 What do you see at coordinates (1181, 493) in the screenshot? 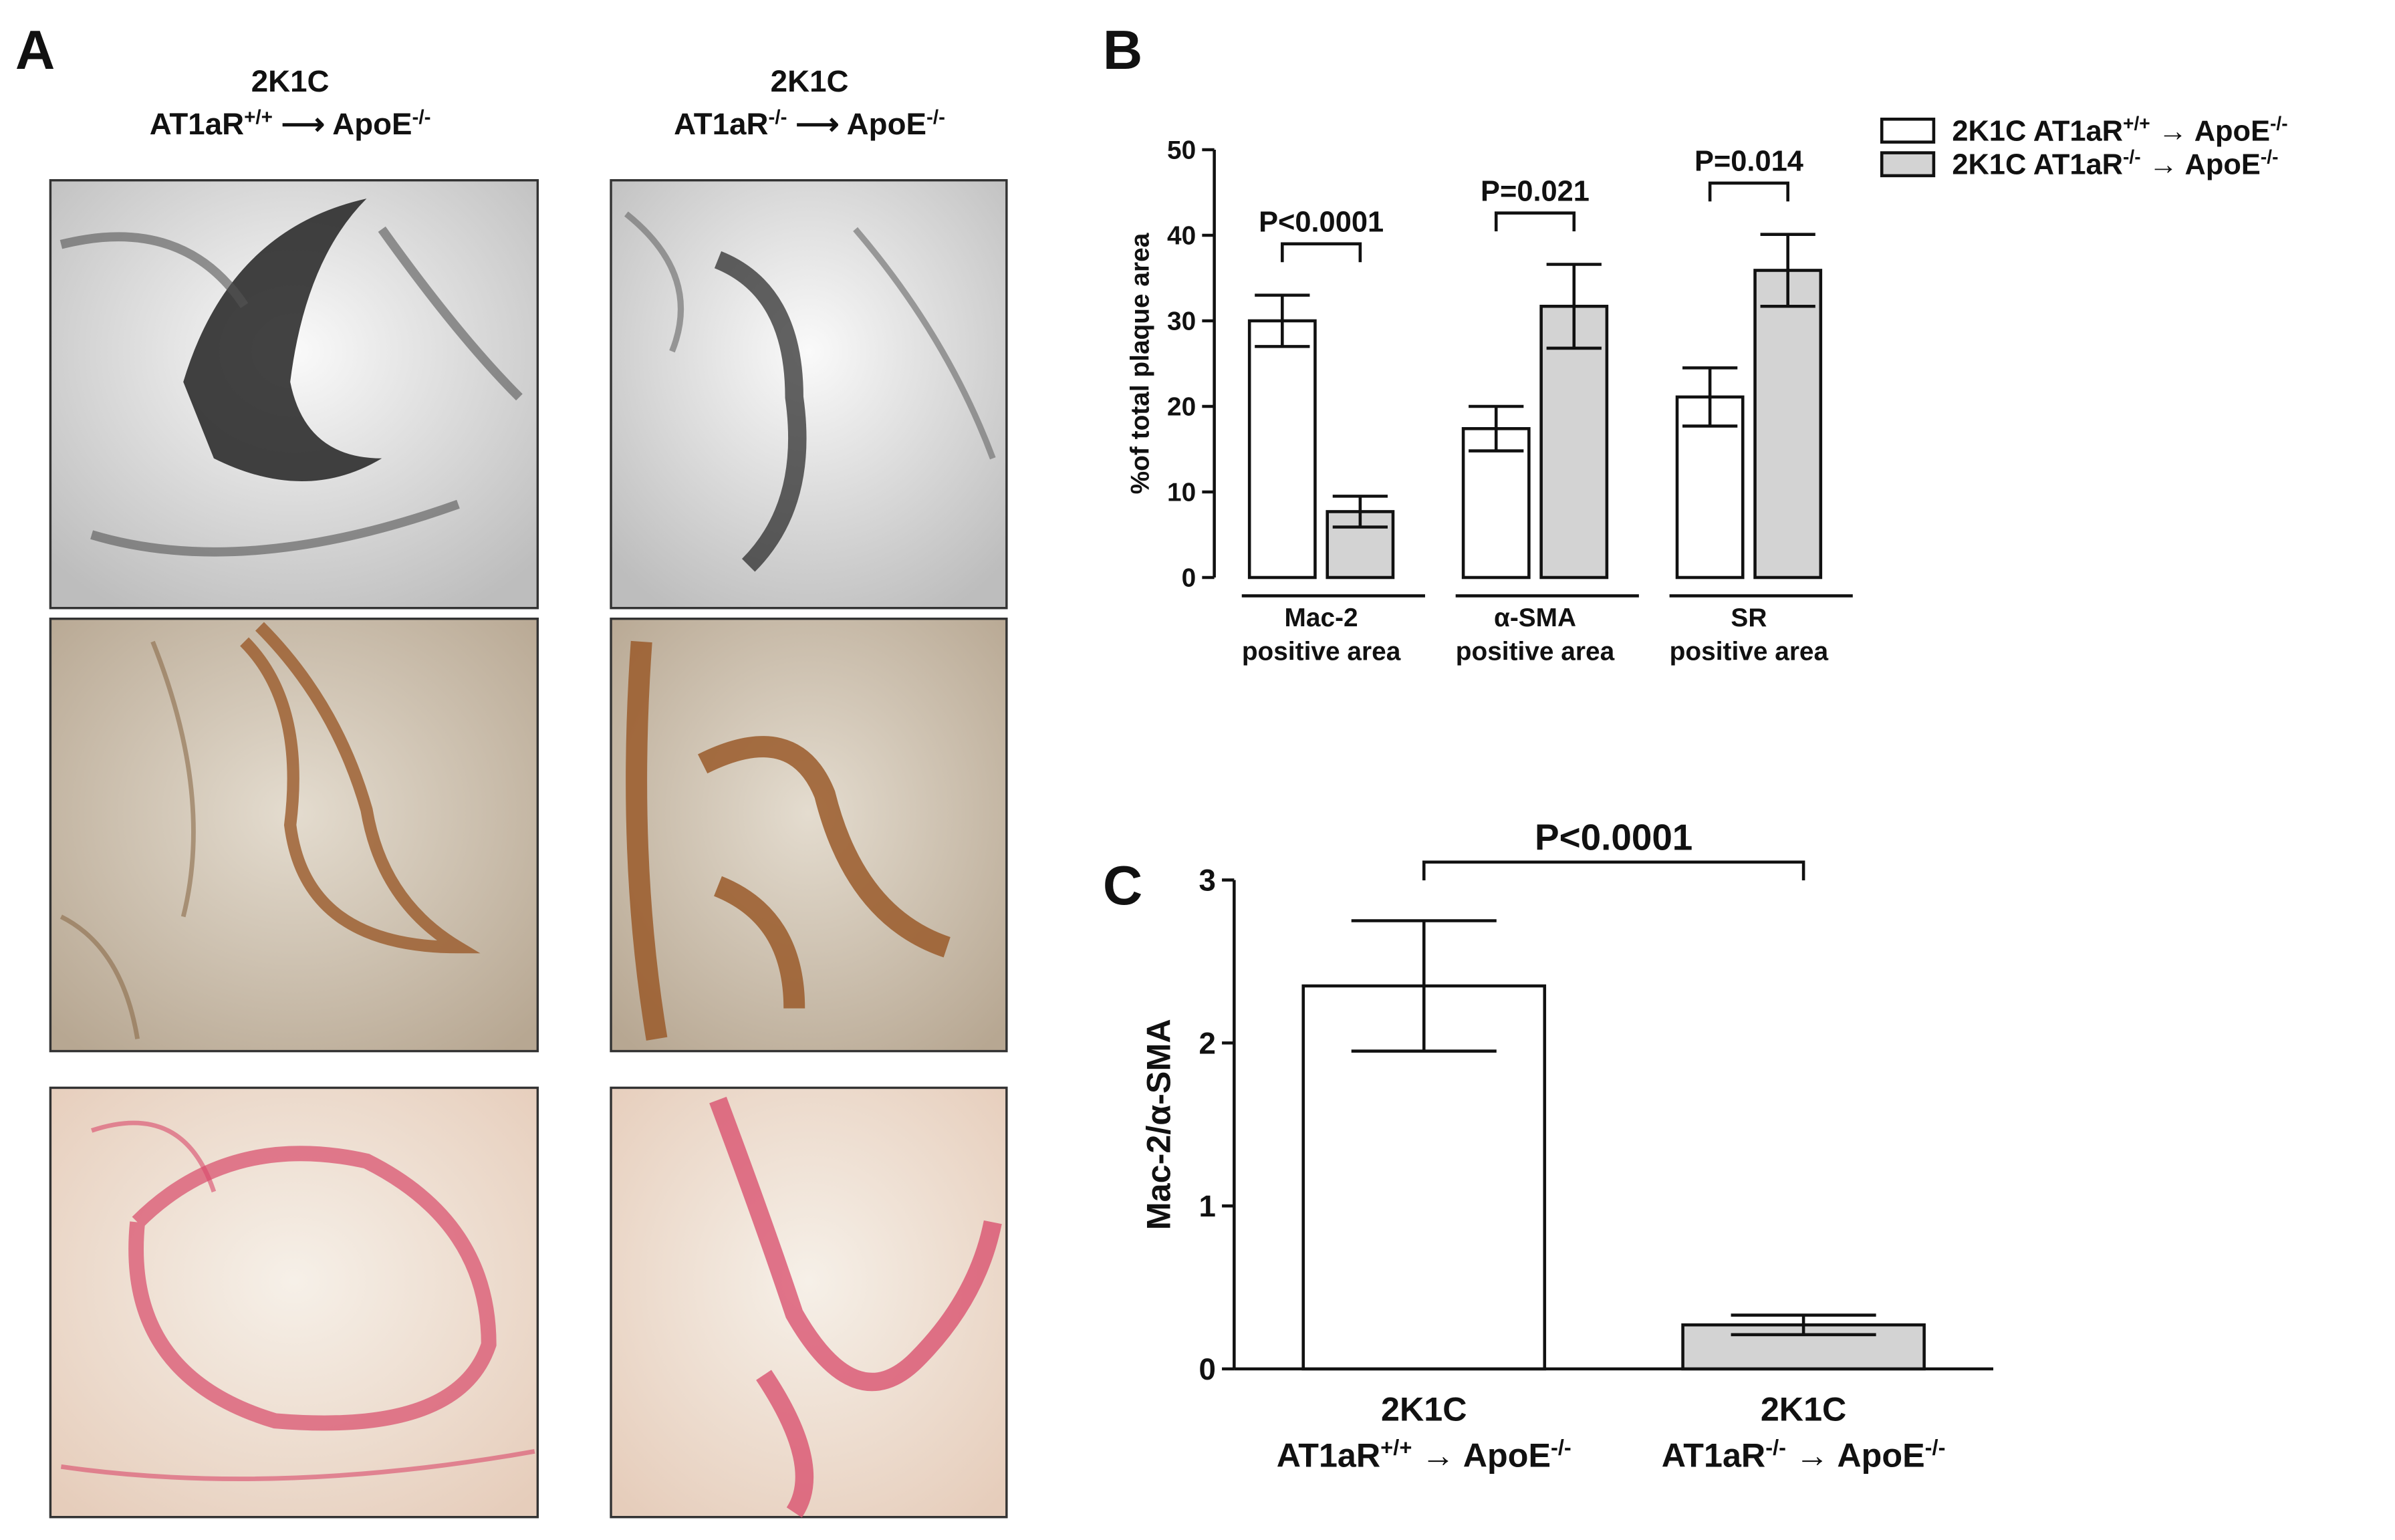
I see `y-tick-label: 10` at bounding box center [1181, 493].